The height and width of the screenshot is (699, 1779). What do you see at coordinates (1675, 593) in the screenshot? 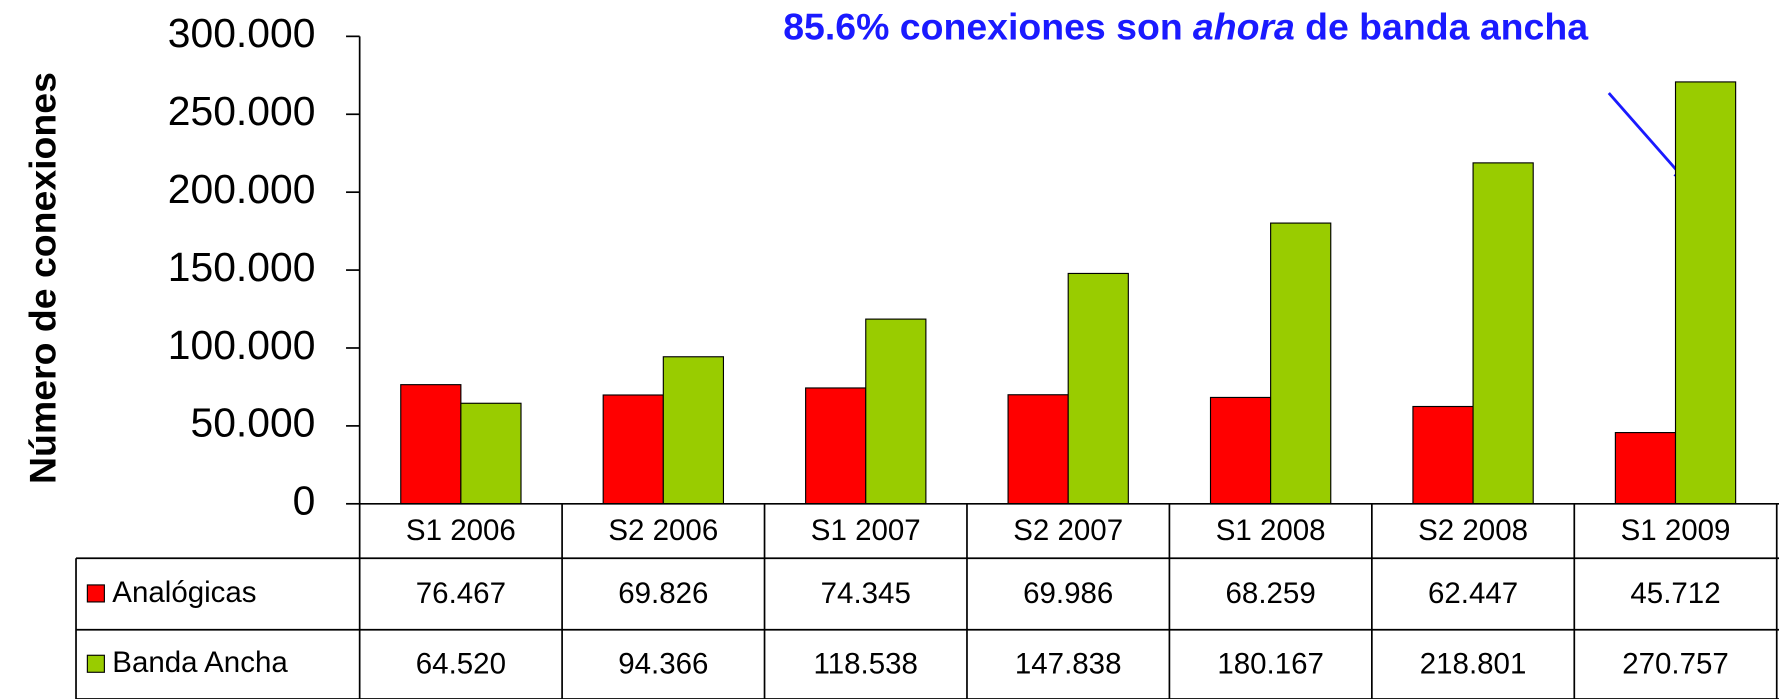
I see `table-value: 45.712` at bounding box center [1675, 593].